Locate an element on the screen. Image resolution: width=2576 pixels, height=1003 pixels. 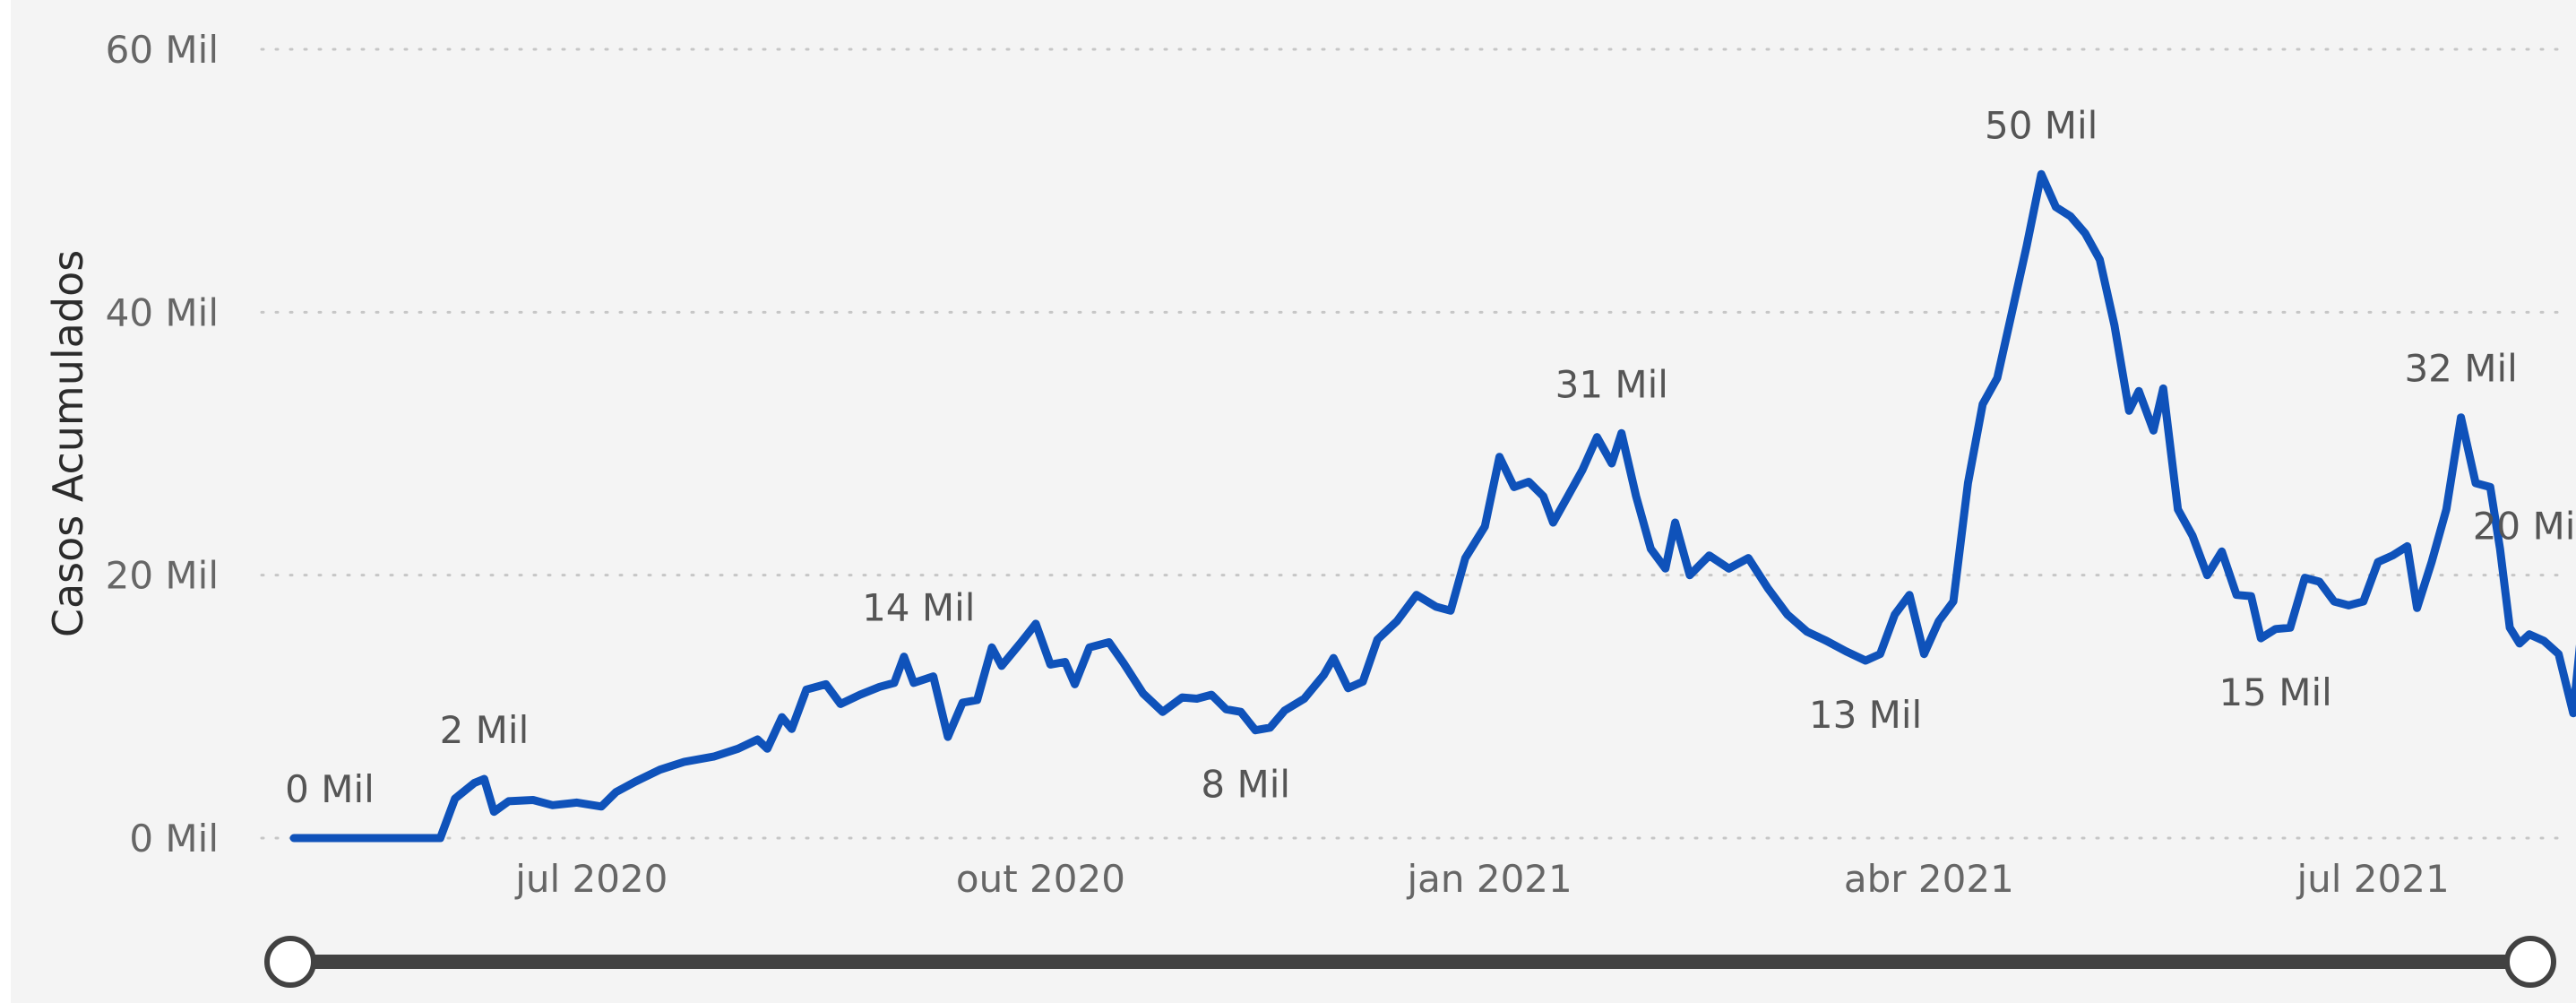
data-label: 50 Mil is located at coordinates (2042, 125).